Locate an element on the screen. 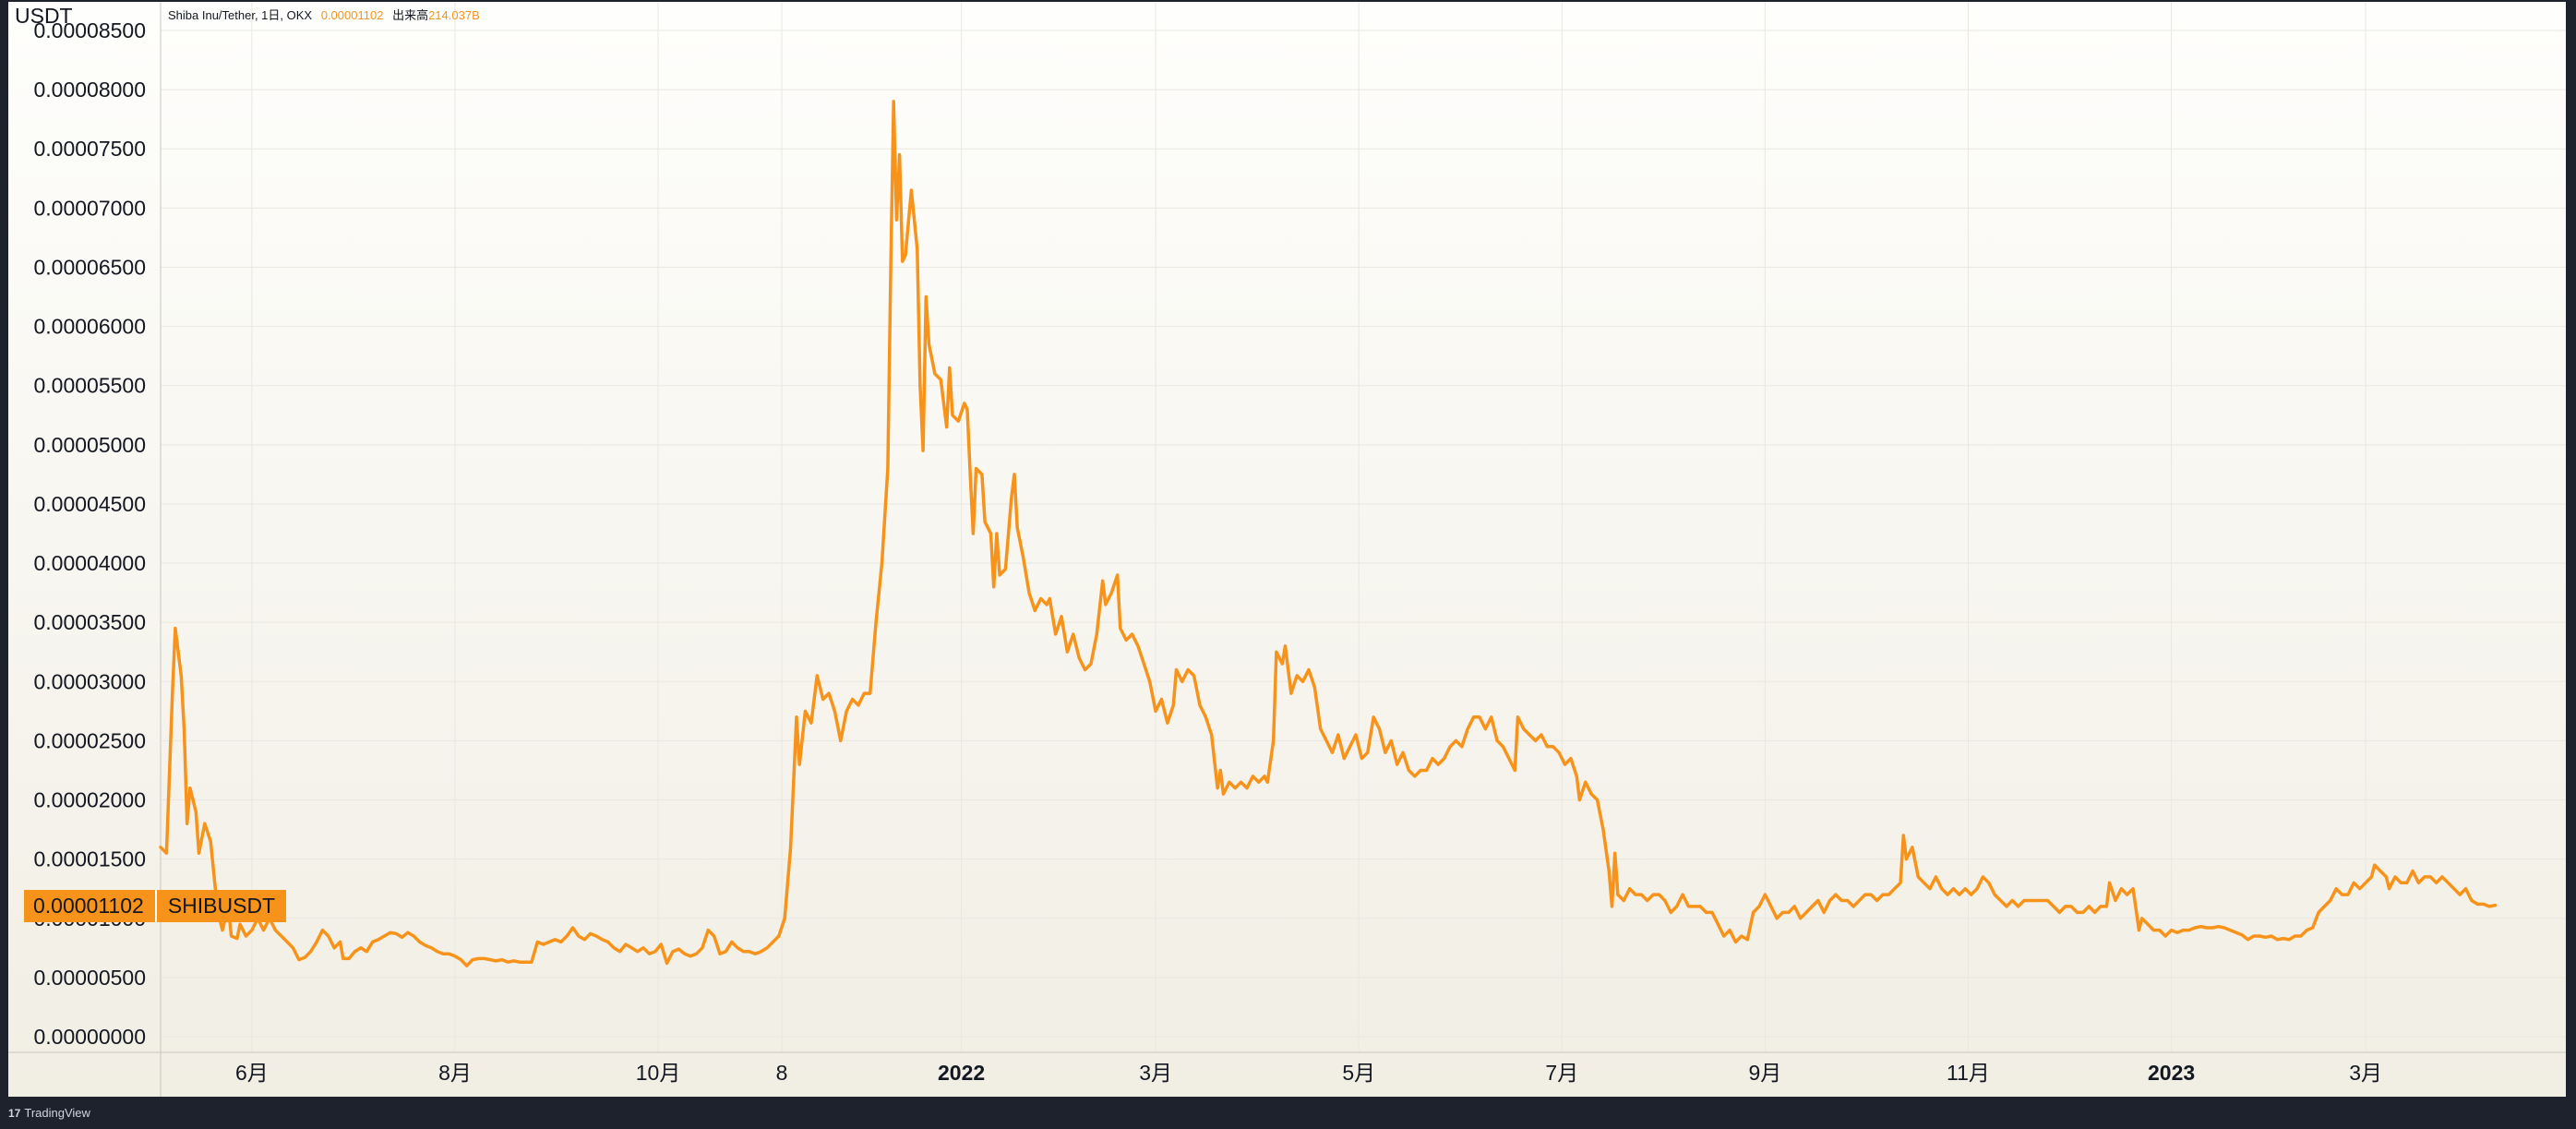 This screenshot has height=1129, width=2576. symbol-label: SHIBUSDT is located at coordinates (222, 906).